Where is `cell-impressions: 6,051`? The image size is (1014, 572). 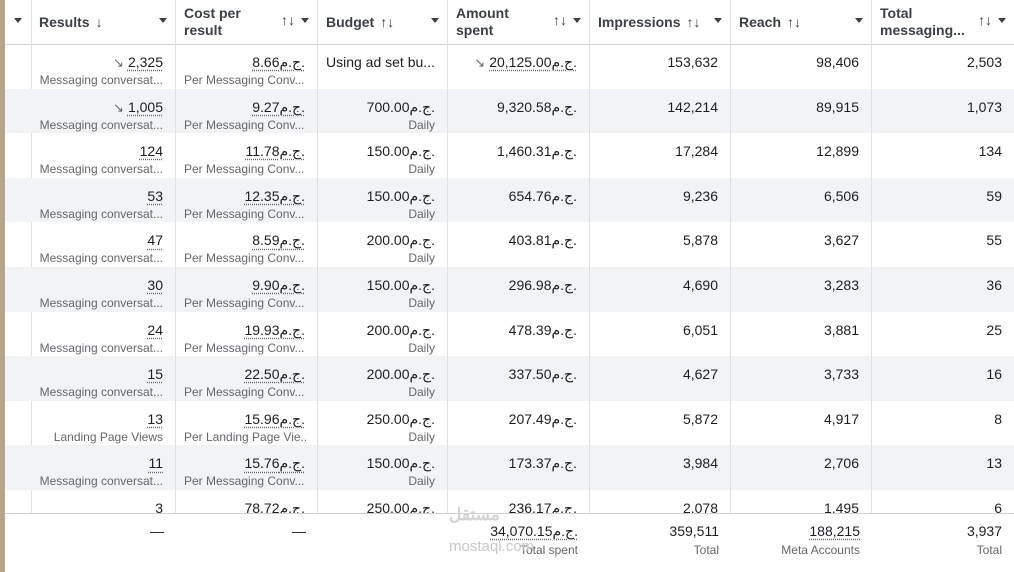
cell-impressions: 6,051 is located at coordinates (660, 334).